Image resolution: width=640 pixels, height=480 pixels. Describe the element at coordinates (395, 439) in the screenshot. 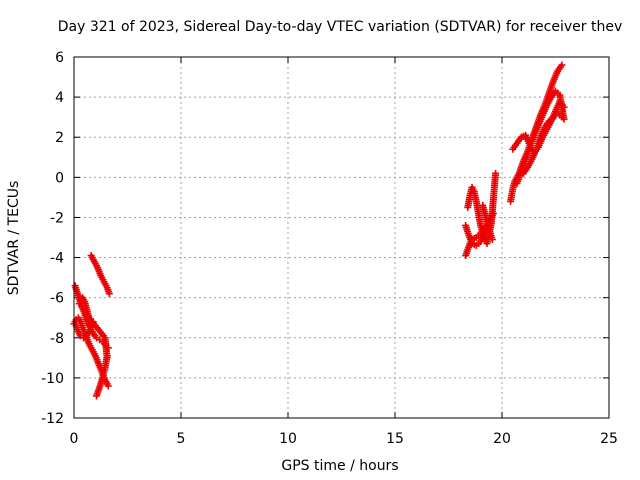

I see `x-tick-label: 15` at that location.